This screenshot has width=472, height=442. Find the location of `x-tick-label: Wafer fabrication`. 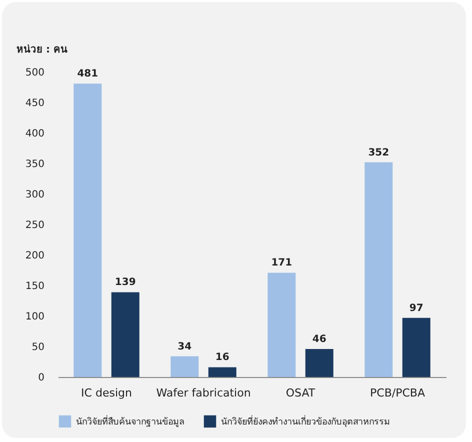

x-tick-label: Wafer fabrication is located at coordinates (203, 393).